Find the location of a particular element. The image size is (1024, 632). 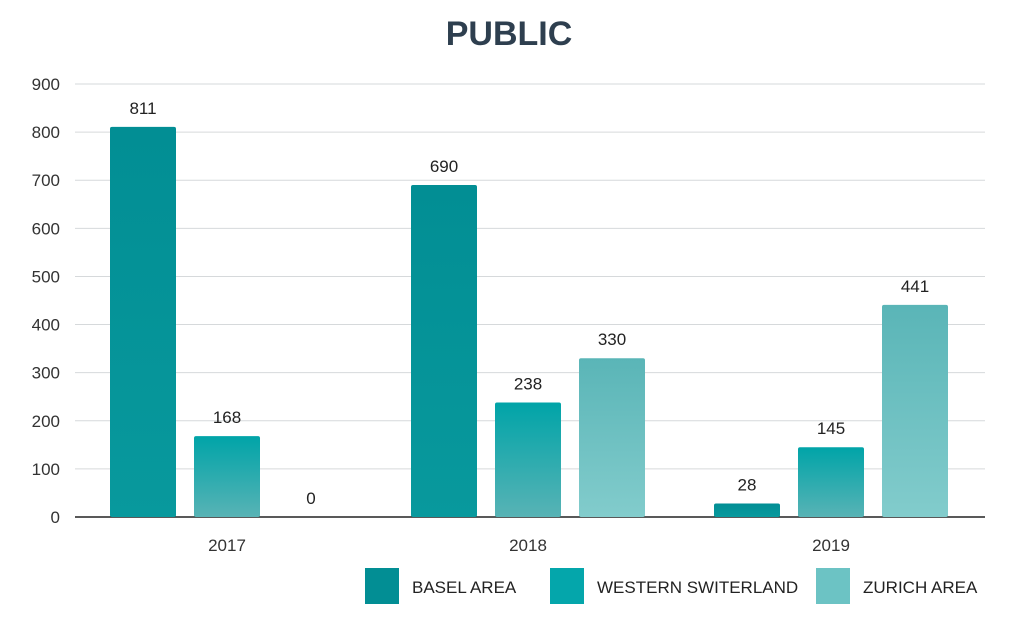

x-tick-label: 2018 is located at coordinates (528, 545).